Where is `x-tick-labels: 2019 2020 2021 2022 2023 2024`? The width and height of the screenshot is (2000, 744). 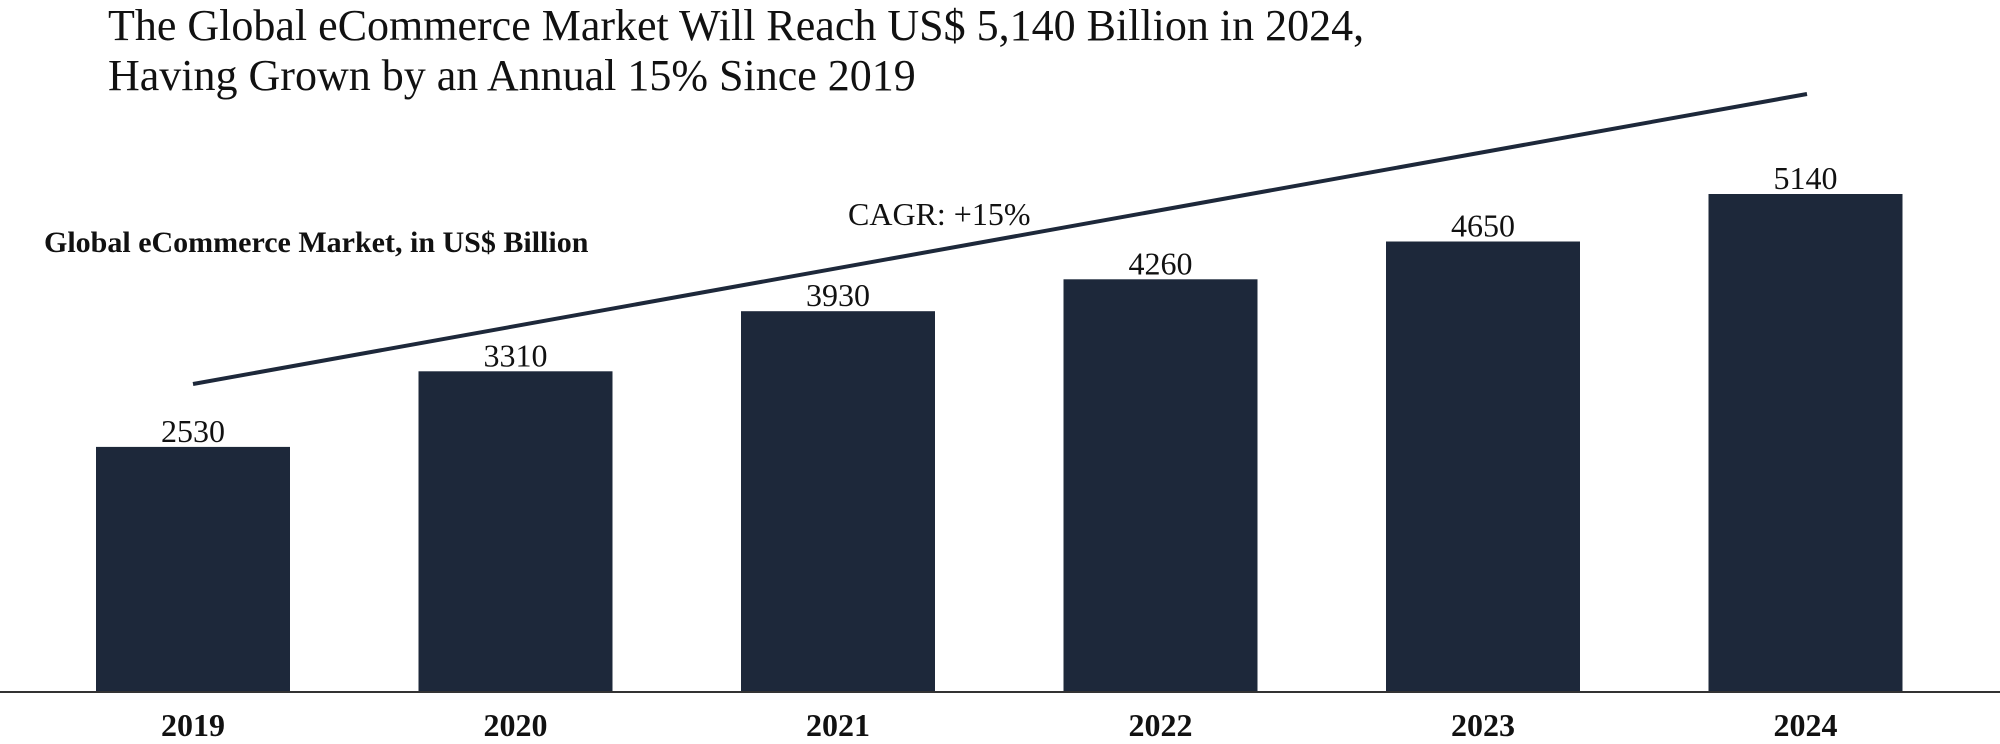 x-tick-labels: 2019 2020 2021 2022 2023 2024 is located at coordinates (999, 725).